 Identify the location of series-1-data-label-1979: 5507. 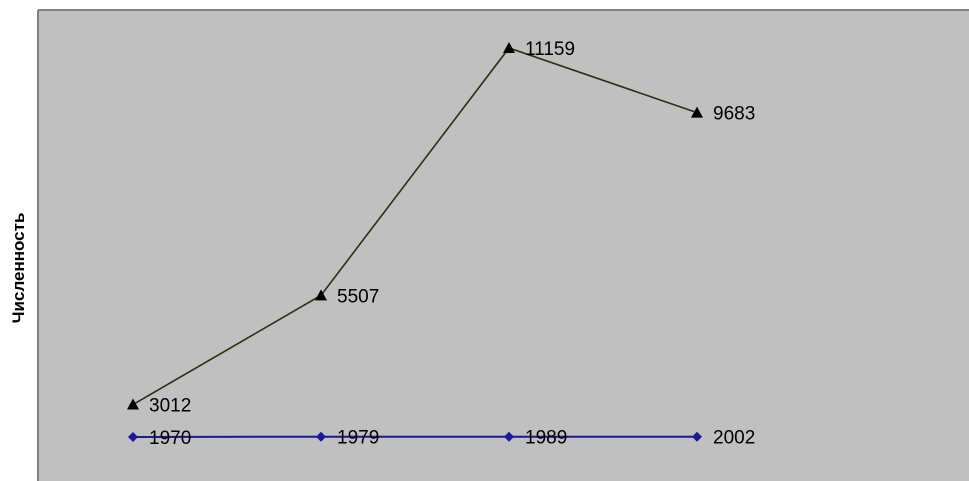
(358, 296).